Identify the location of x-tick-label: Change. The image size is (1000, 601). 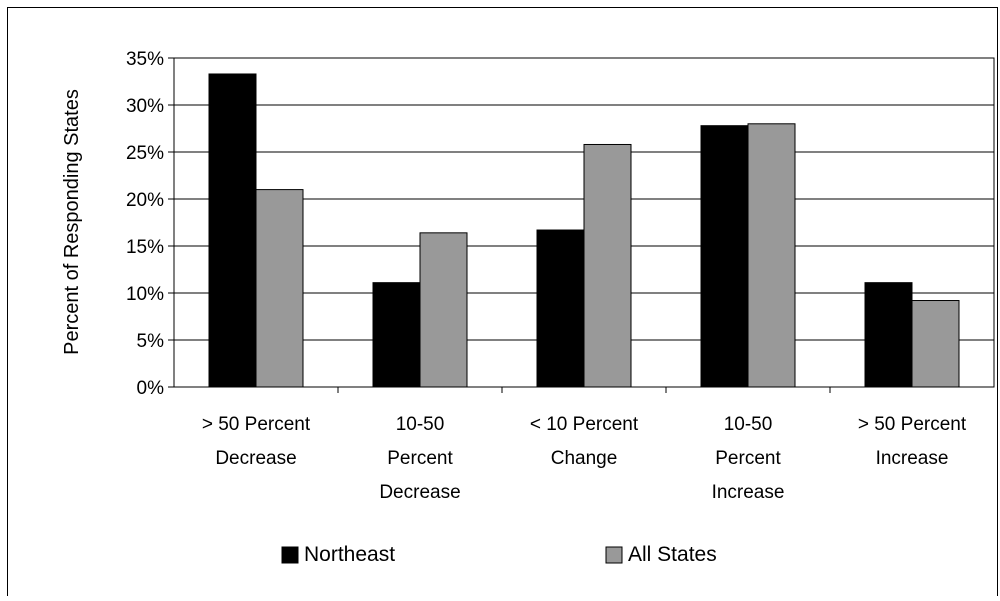
(584, 458).